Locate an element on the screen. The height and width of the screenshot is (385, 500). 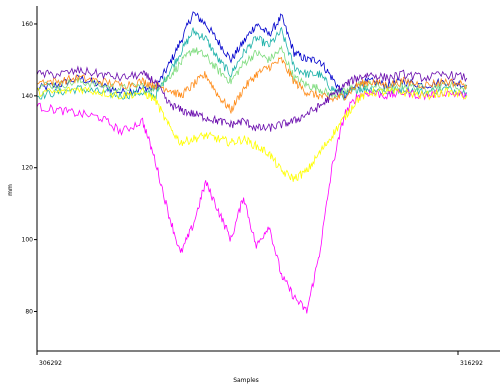
x-tick-label: 316292 is located at coordinates (471, 363).